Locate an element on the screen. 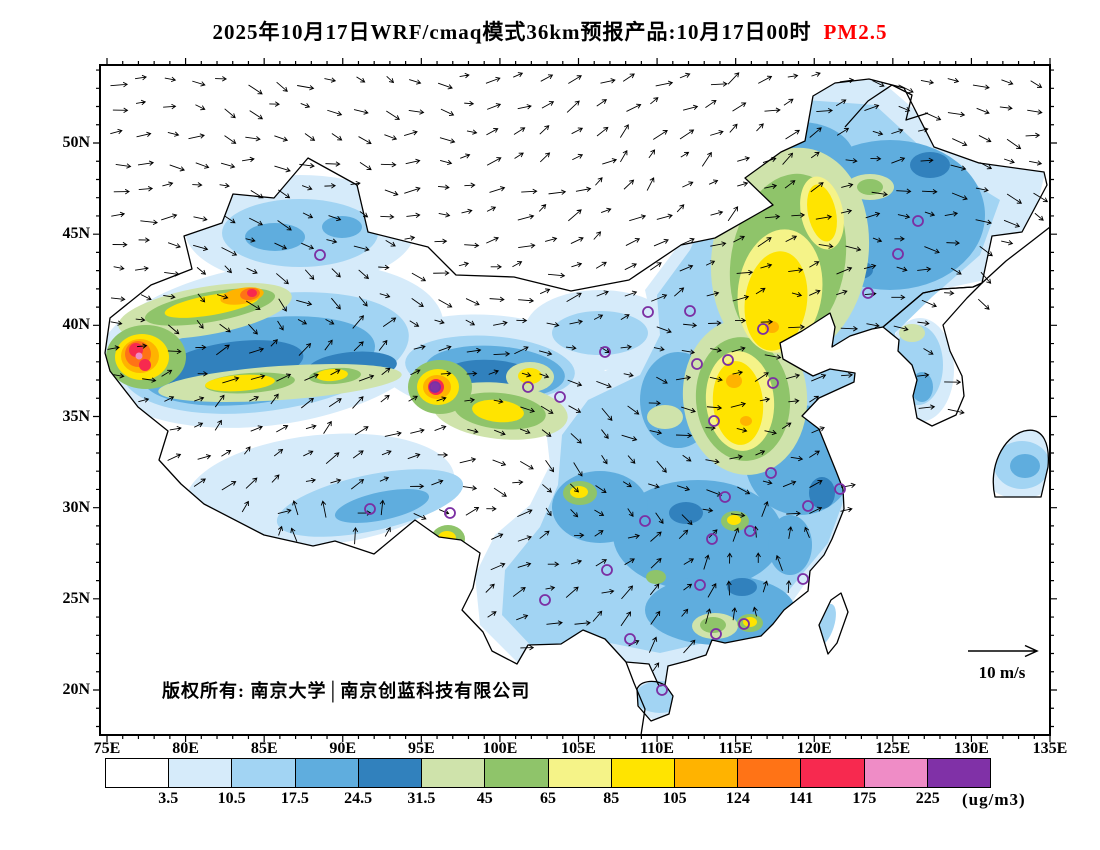 The height and width of the screenshot is (850, 1100). lat-tick-label: 20N is located at coordinates (76, 689).